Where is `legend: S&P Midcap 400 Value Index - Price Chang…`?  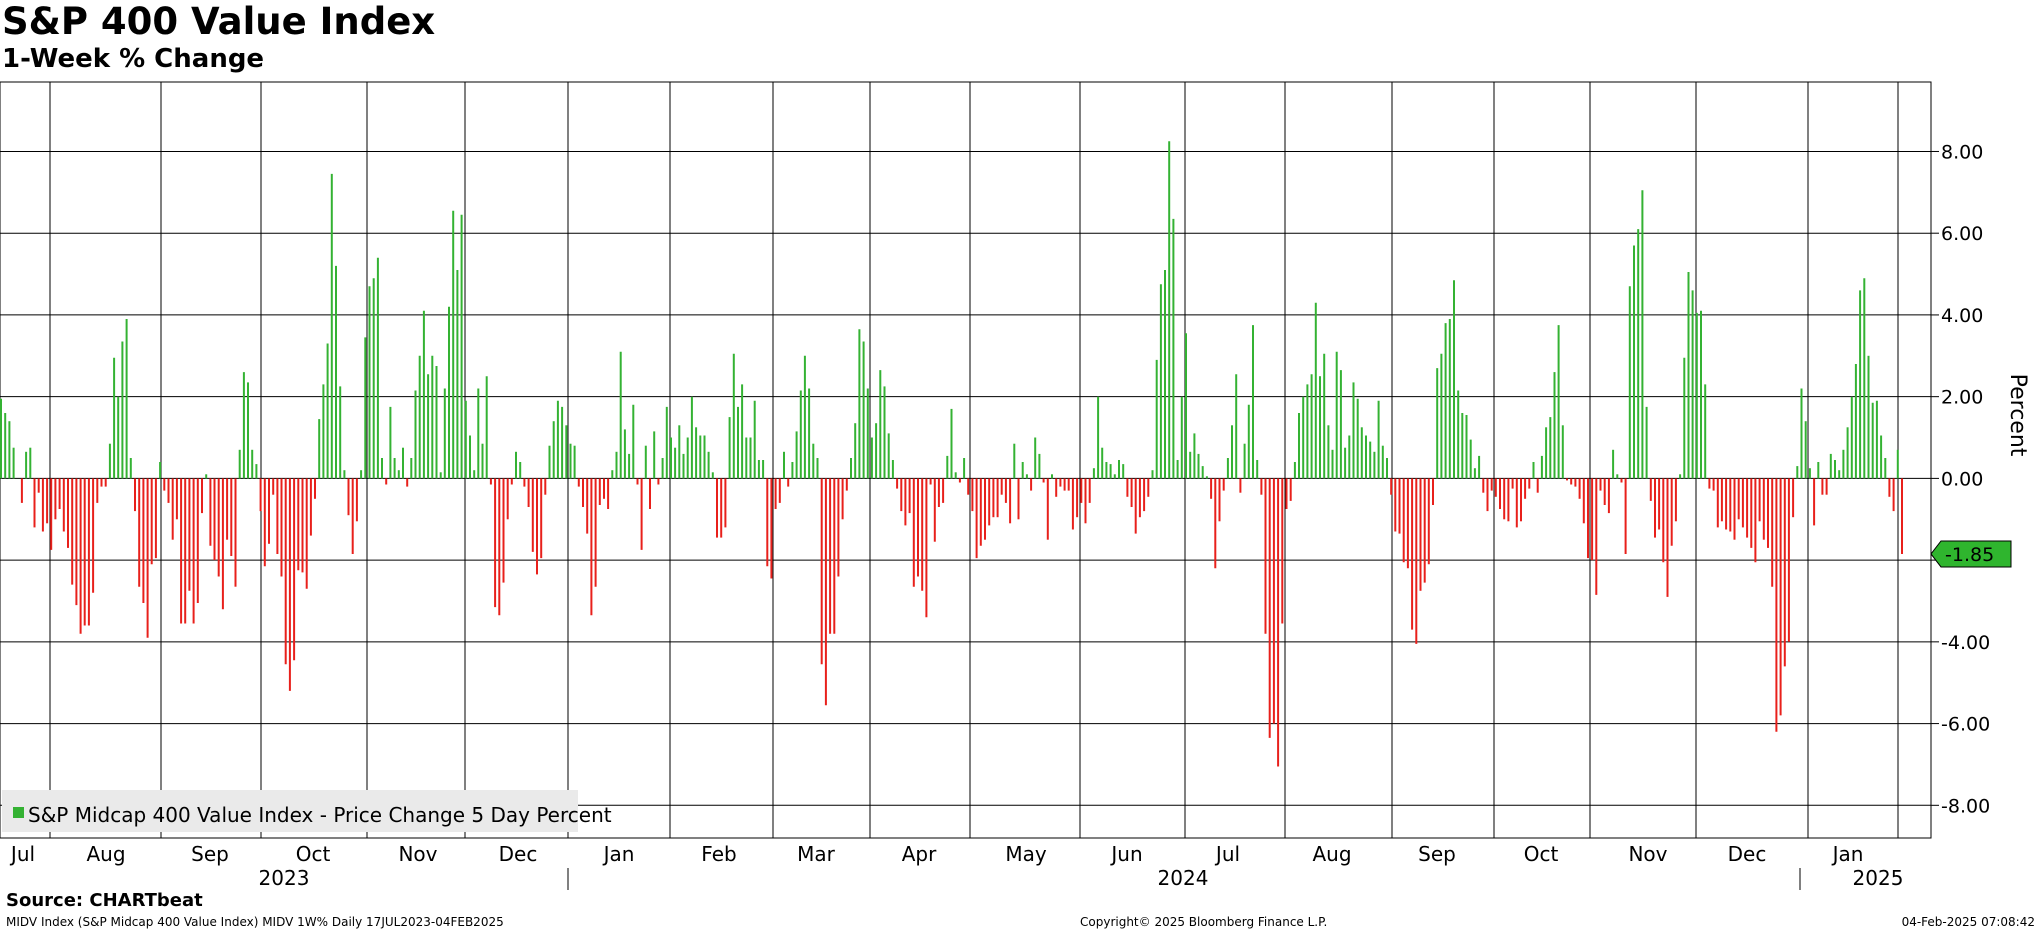
legend: S&P Midcap 400 Value Index - Price Chang… is located at coordinates (307, 811).